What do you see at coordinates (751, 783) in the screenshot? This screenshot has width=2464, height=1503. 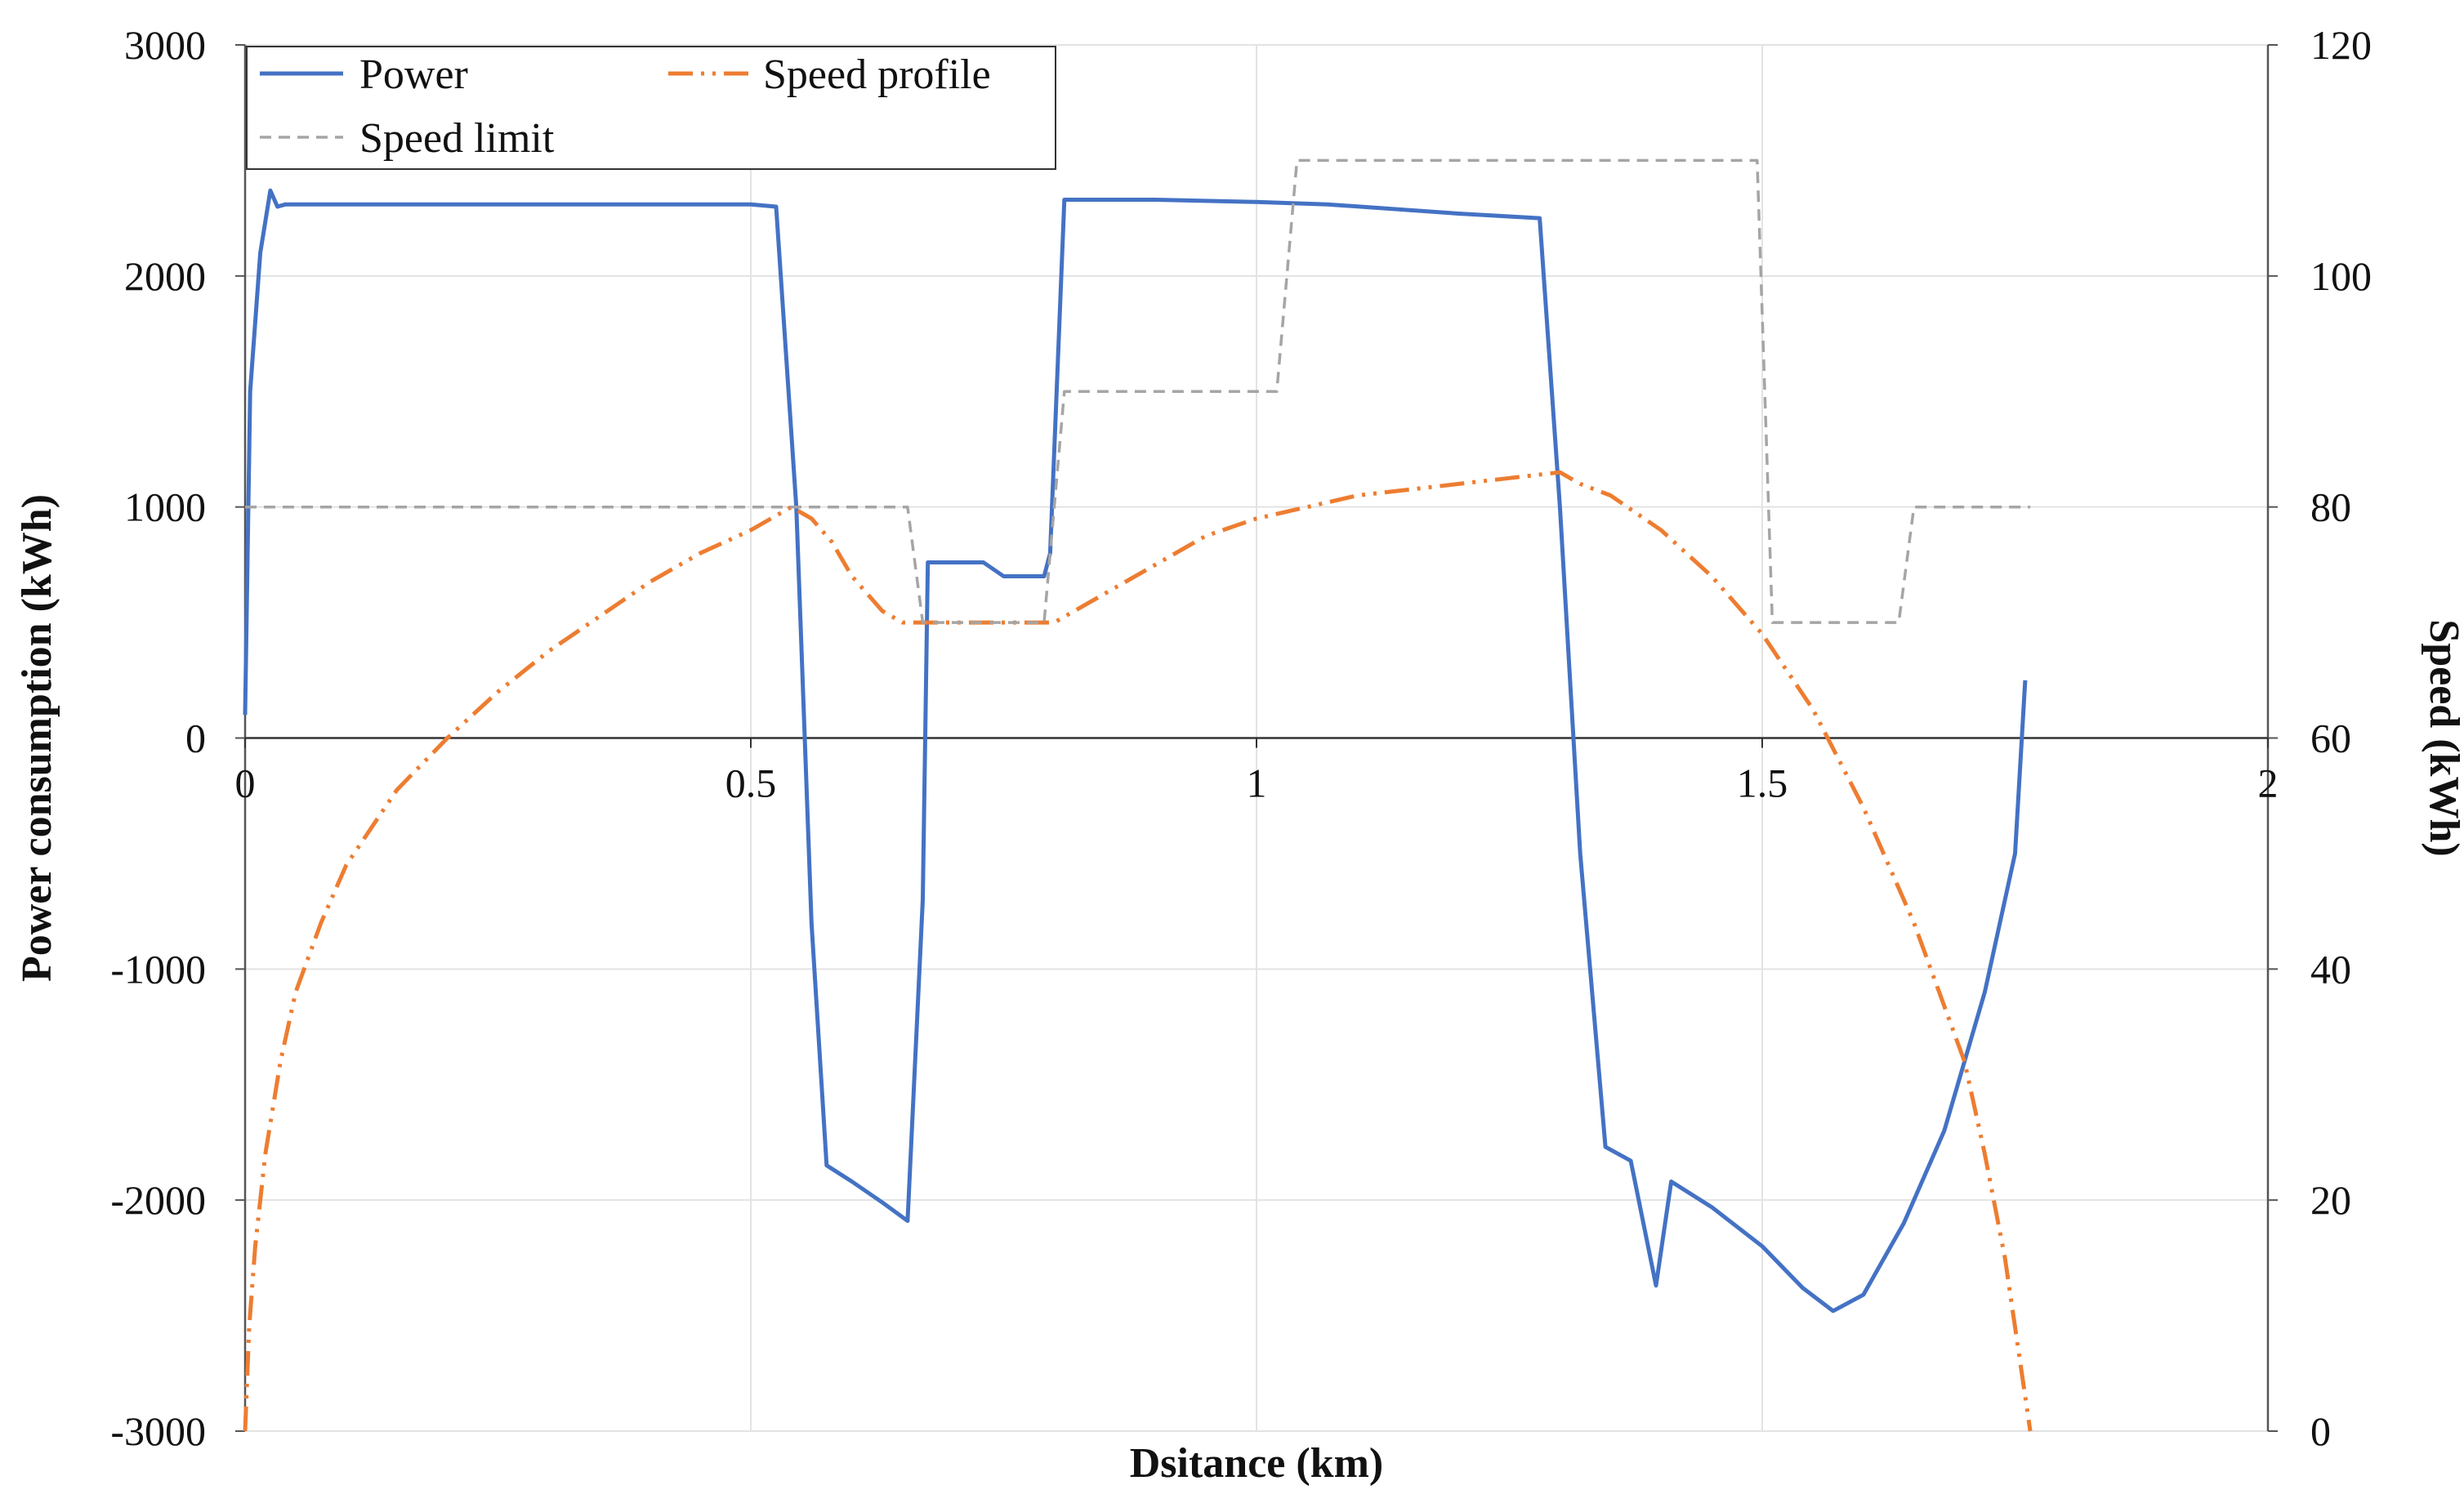 I see `x-tick-label: 0.5` at bounding box center [751, 783].